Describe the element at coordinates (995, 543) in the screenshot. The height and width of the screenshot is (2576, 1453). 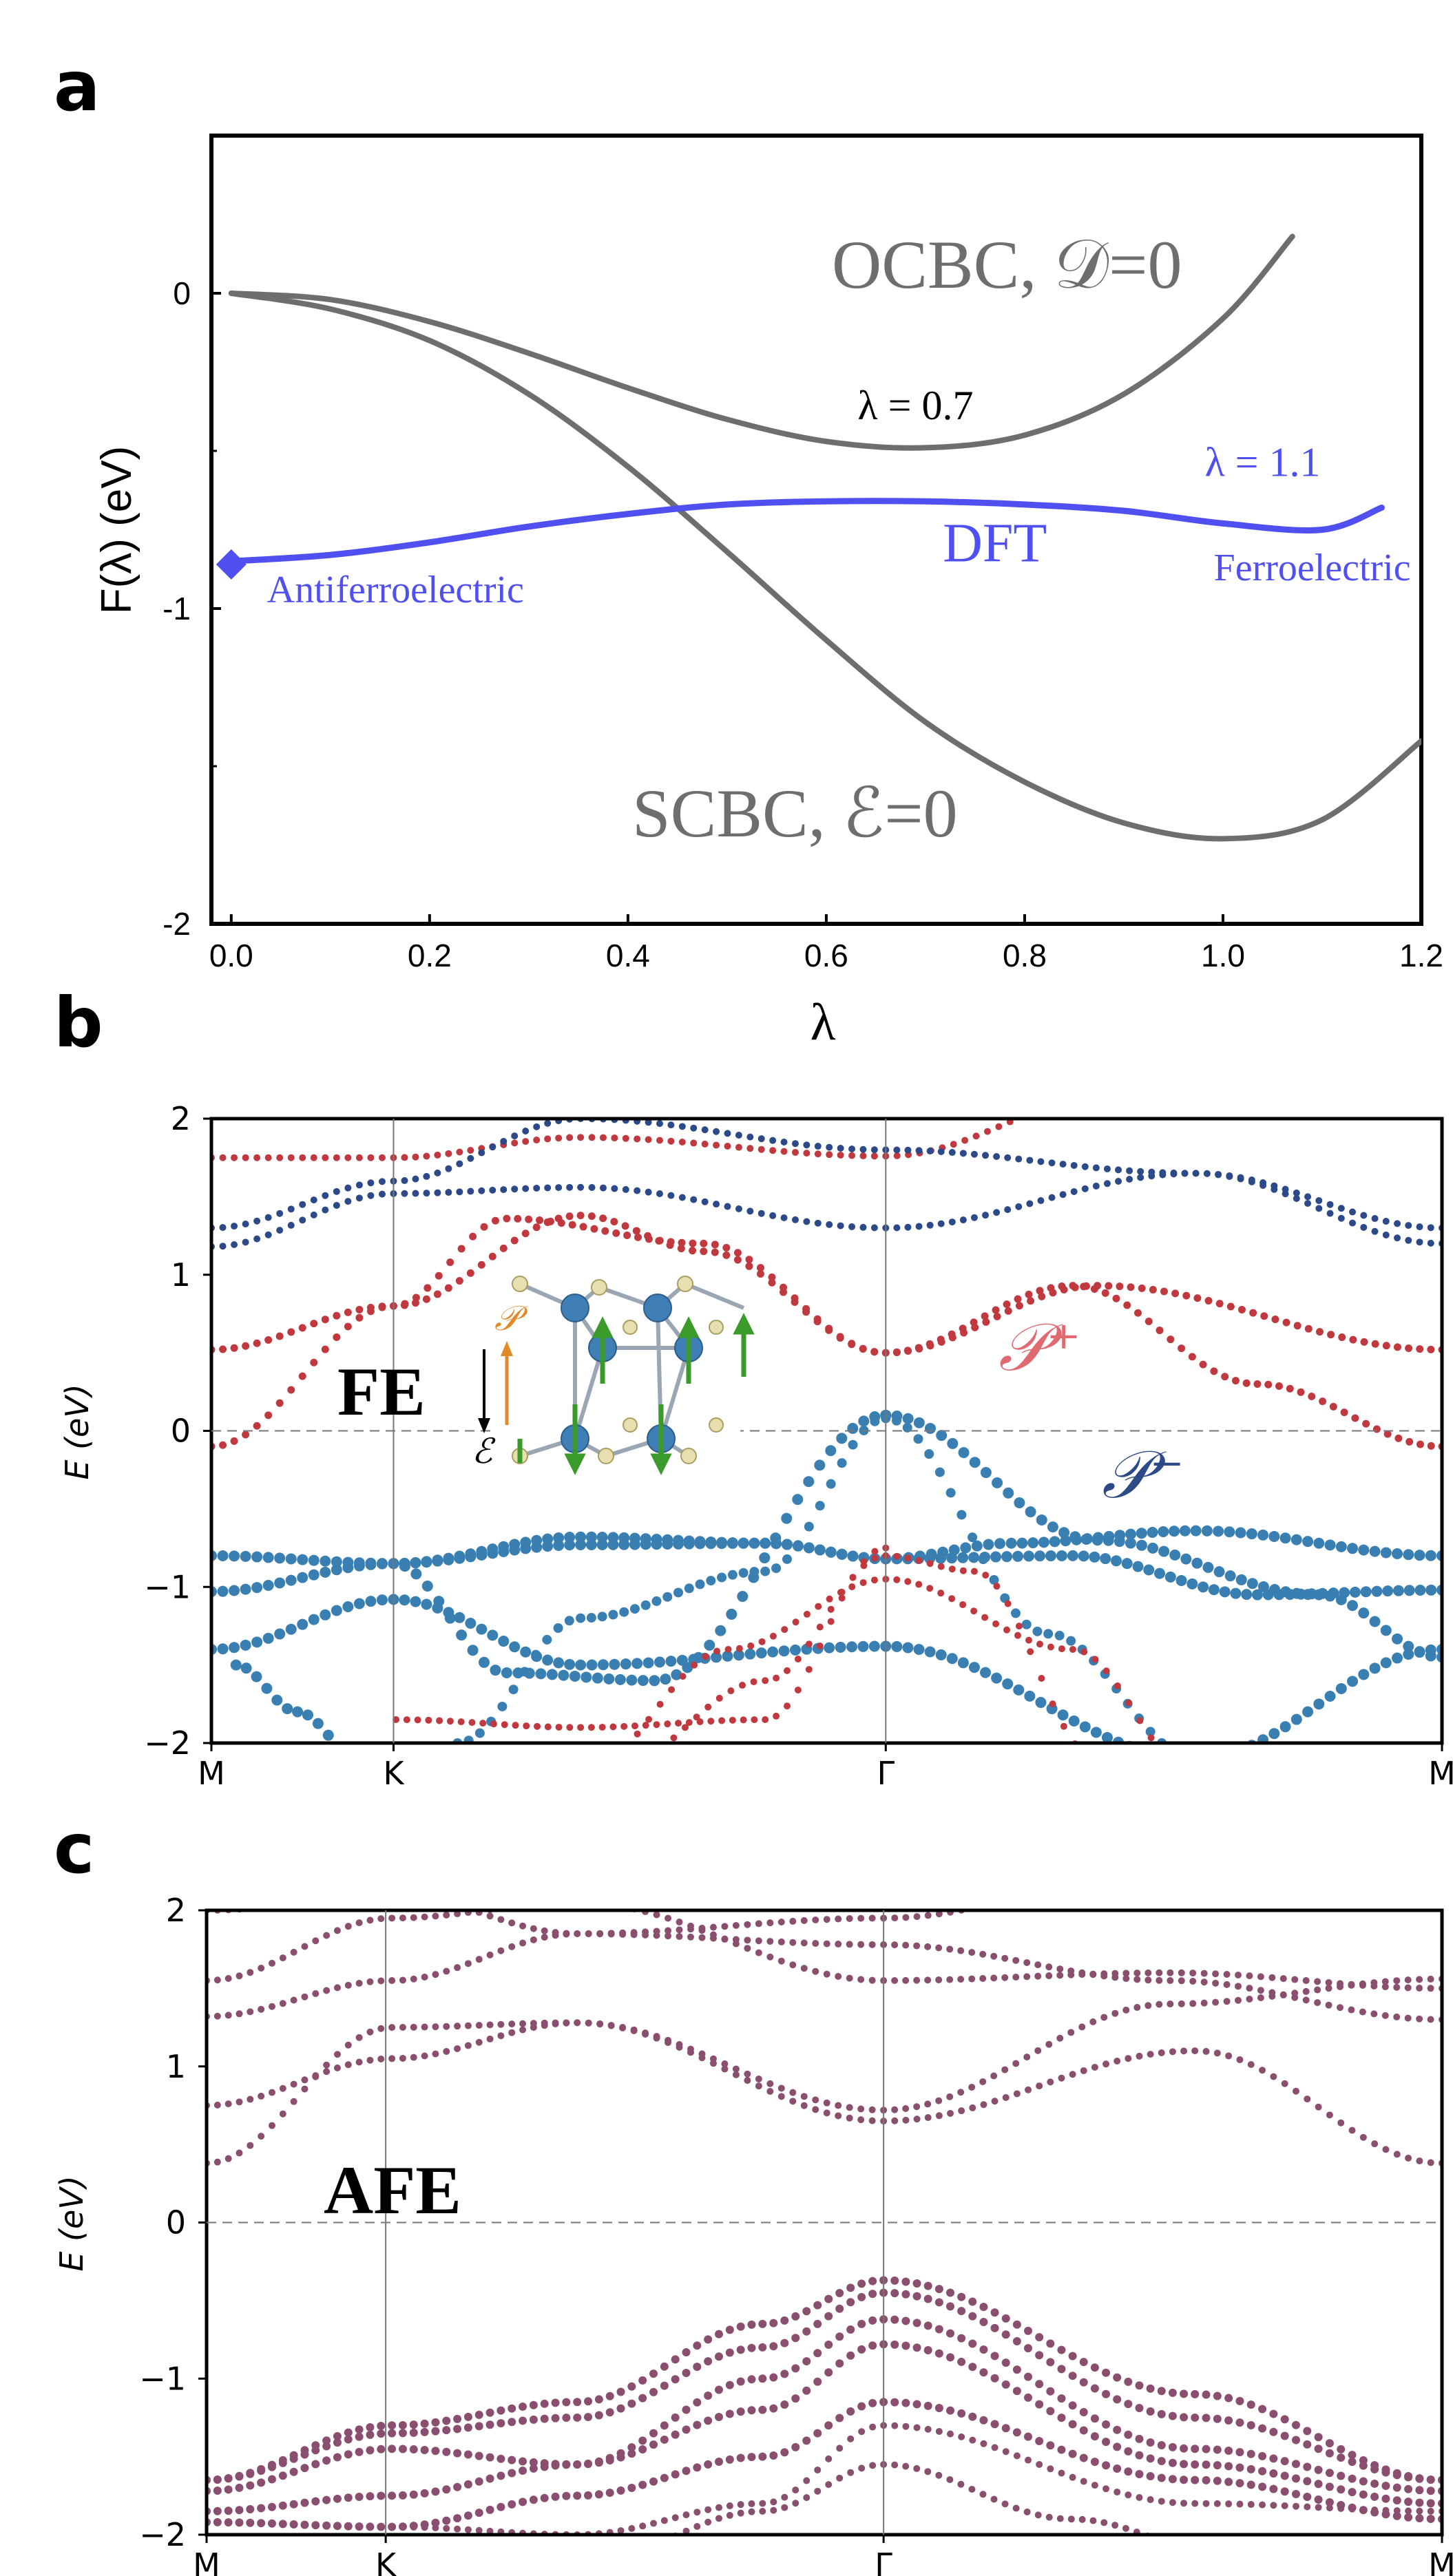
I see `dft-label: DFT` at that location.